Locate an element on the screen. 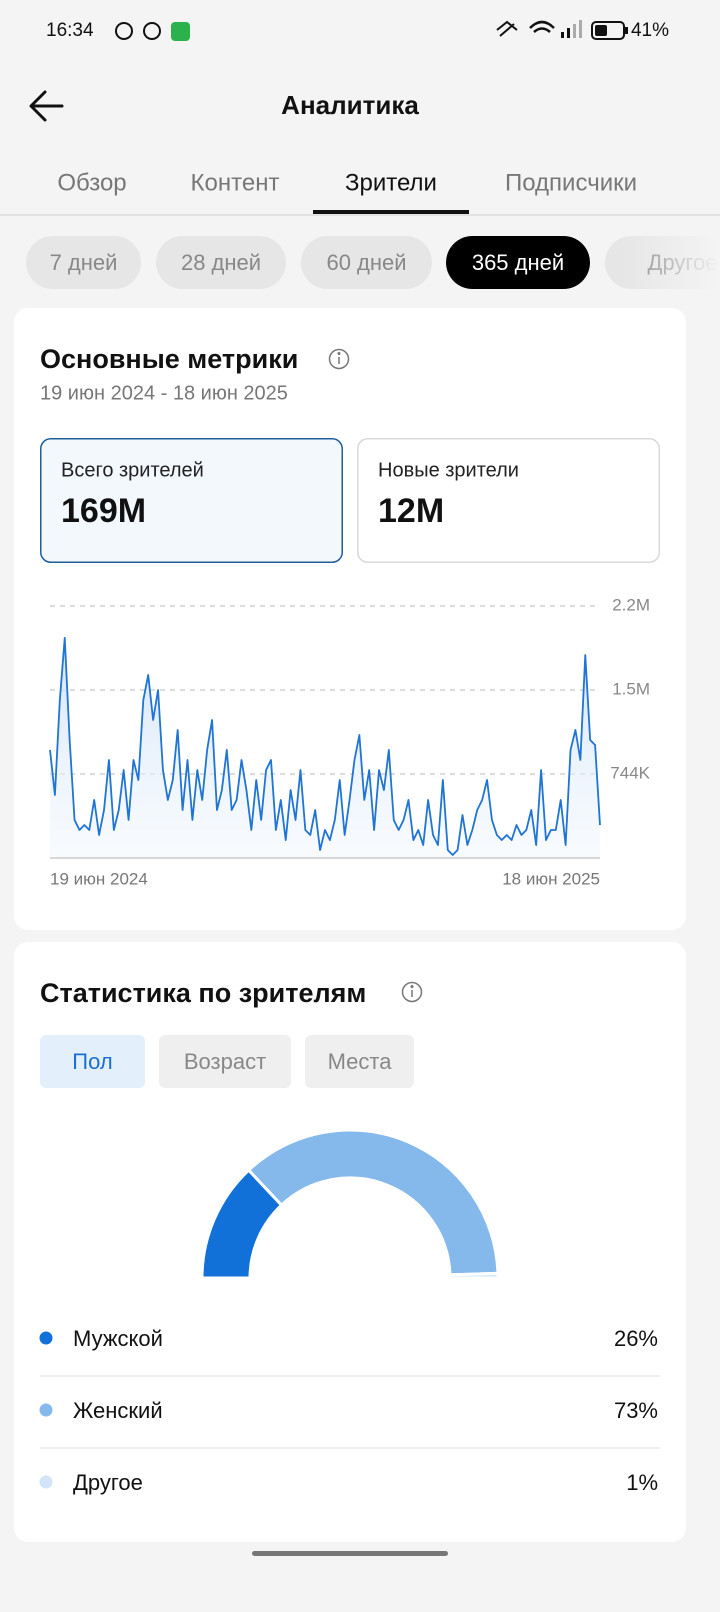 This screenshot has width=720, height=1612. line-area is located at coordinates (325, 747).